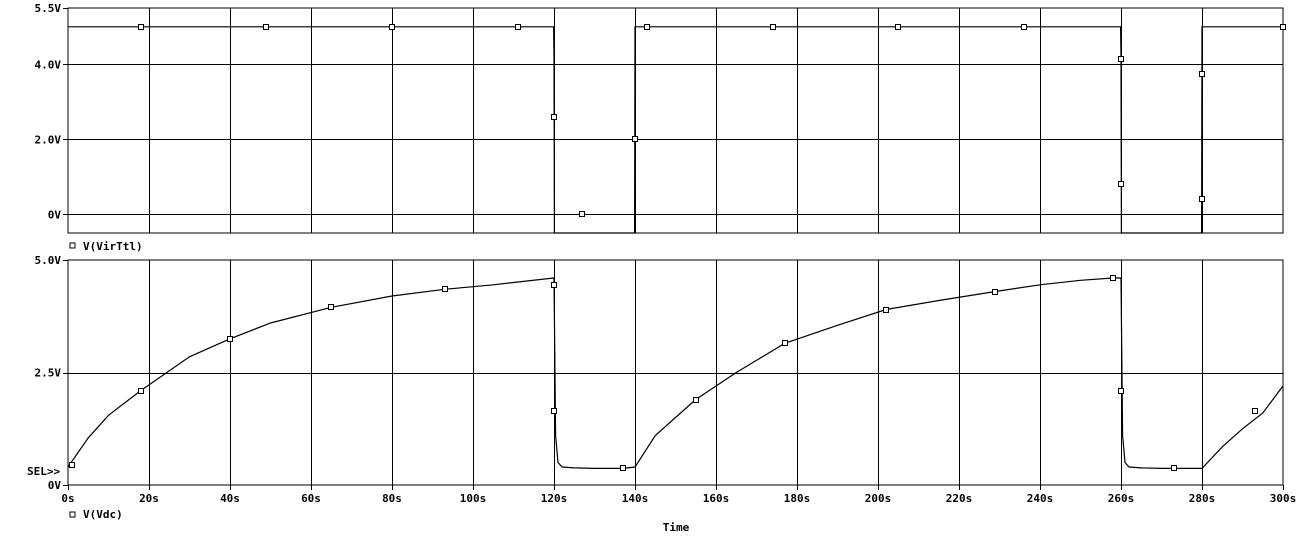  What do you see at coordinates (149, 498) in the screenshot?
I see `x-tick-label: 20s` at bounding box center [149, 498].